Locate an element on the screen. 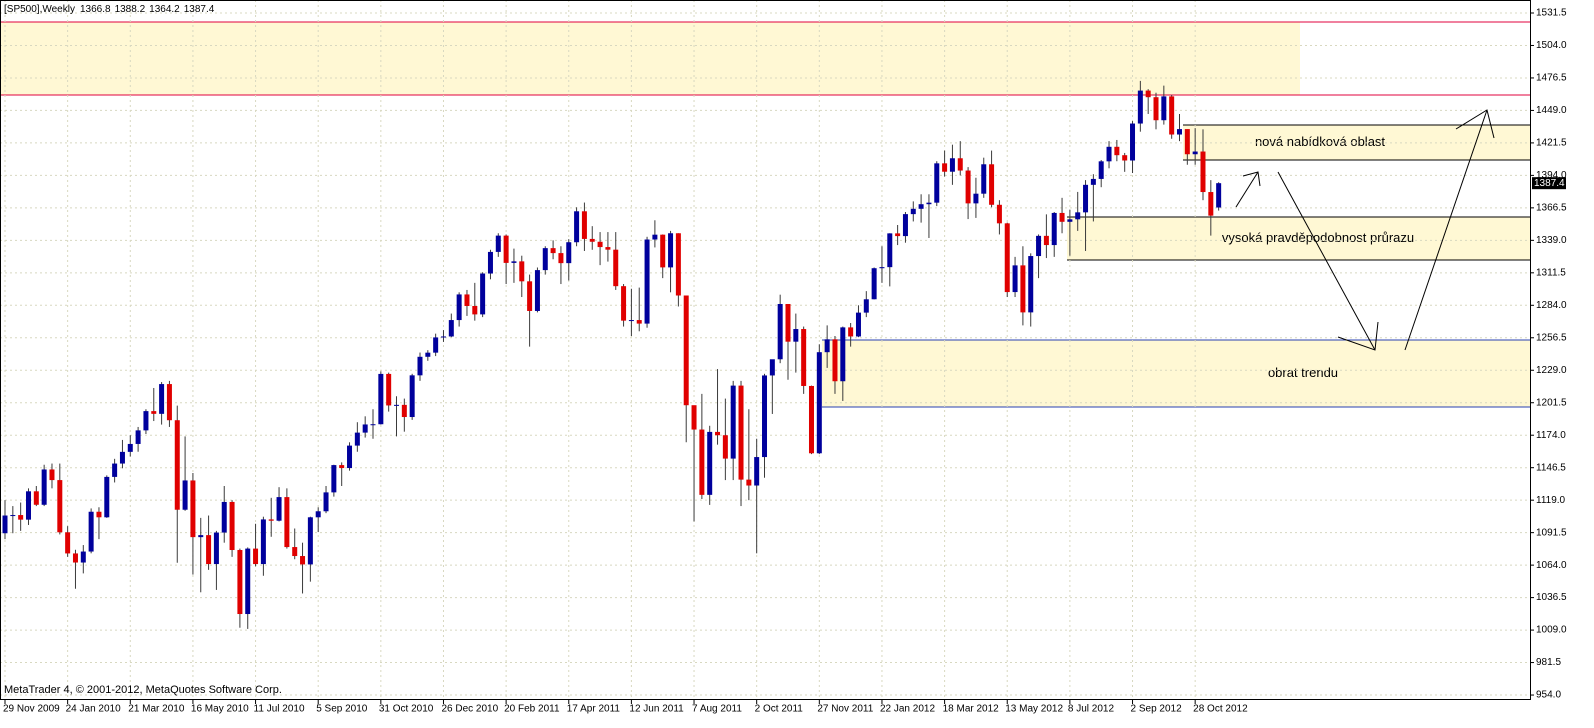  x-tick-label: 8 Jul 2012 is located at coordinates (1091, 709).